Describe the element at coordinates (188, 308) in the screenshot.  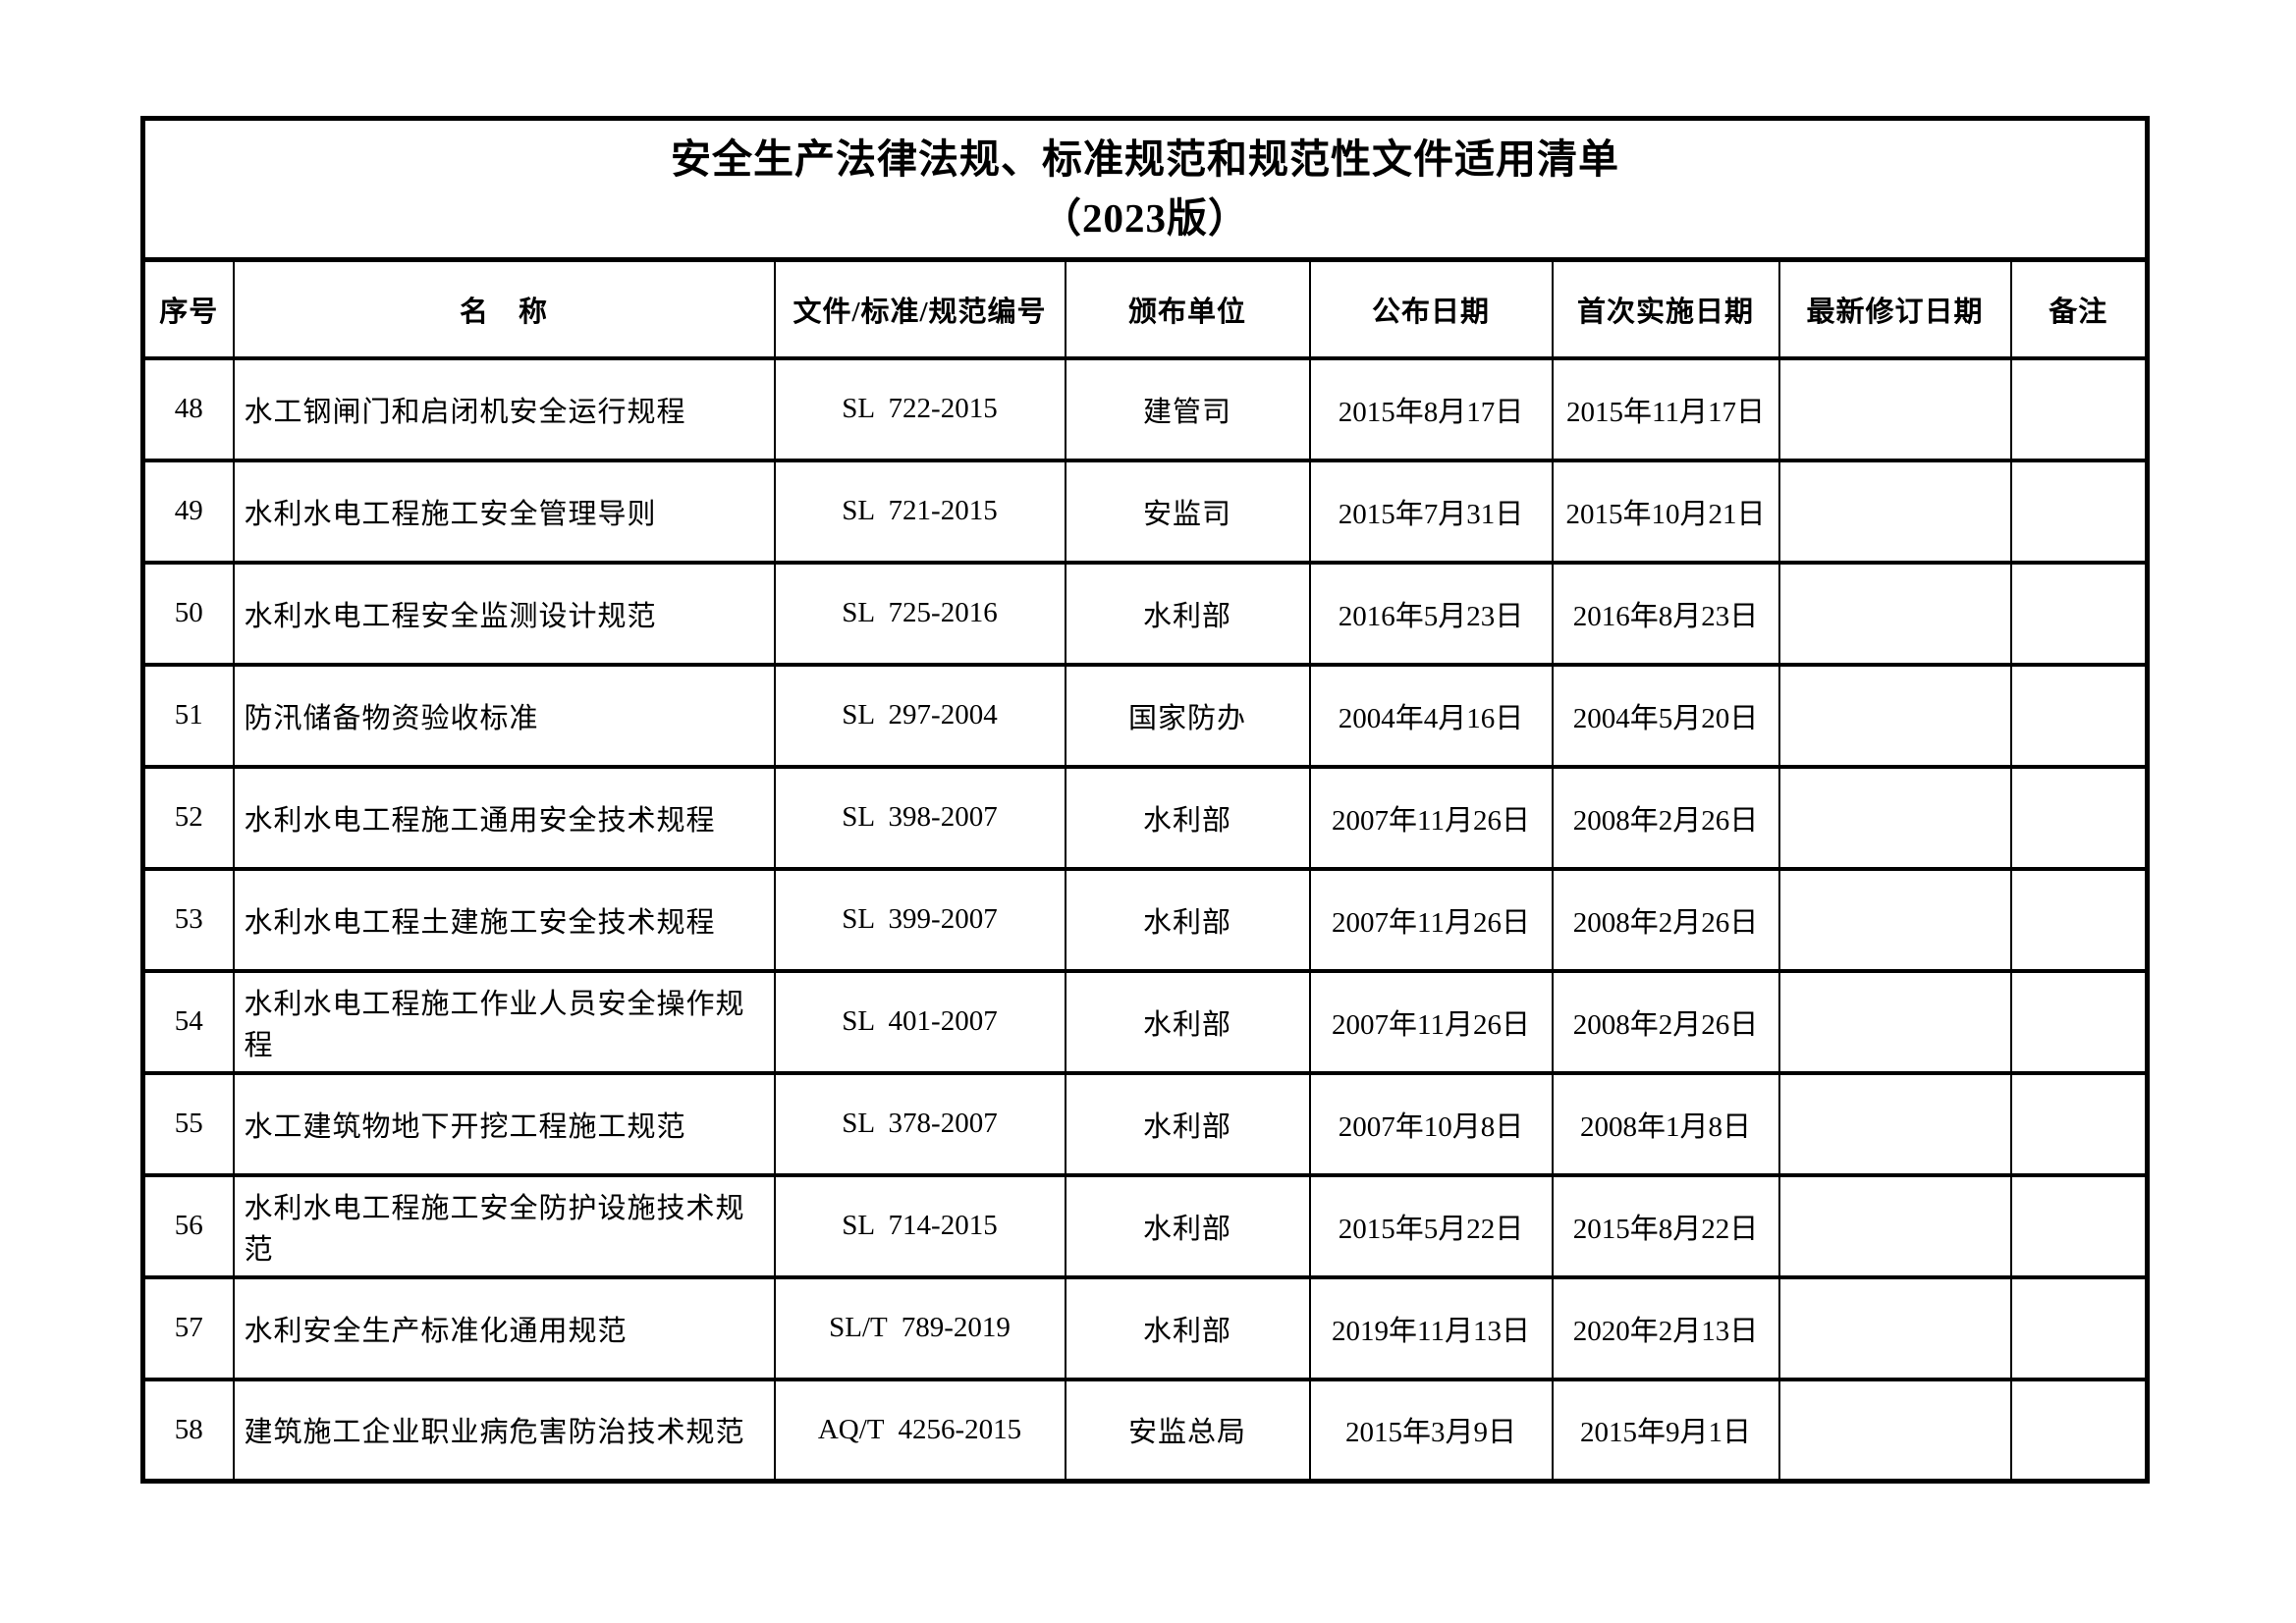
I see `col-header-index: 序号` at that location.